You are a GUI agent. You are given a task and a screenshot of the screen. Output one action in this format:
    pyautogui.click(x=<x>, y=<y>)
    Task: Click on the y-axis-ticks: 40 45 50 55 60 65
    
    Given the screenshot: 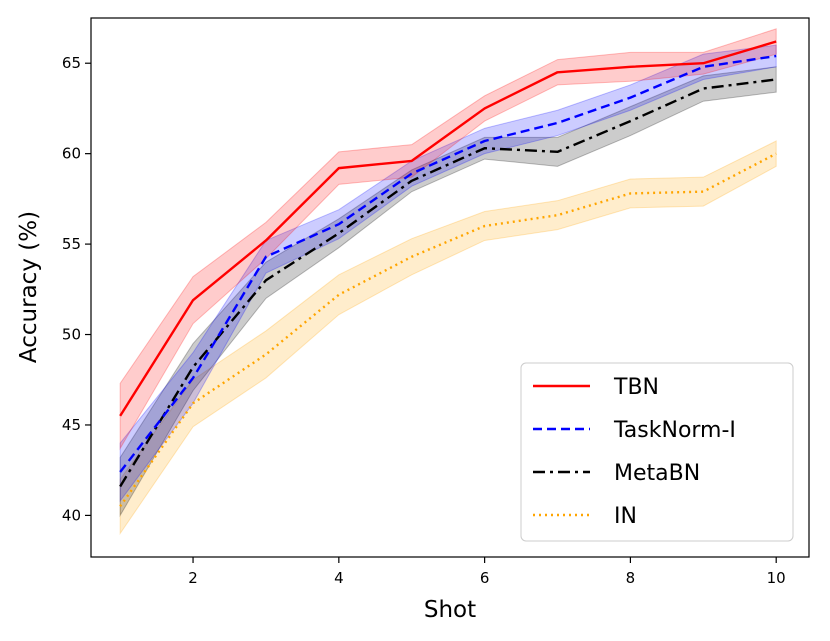 What is the action you would take?
    pyautogui.click(x=76, y=289)
    